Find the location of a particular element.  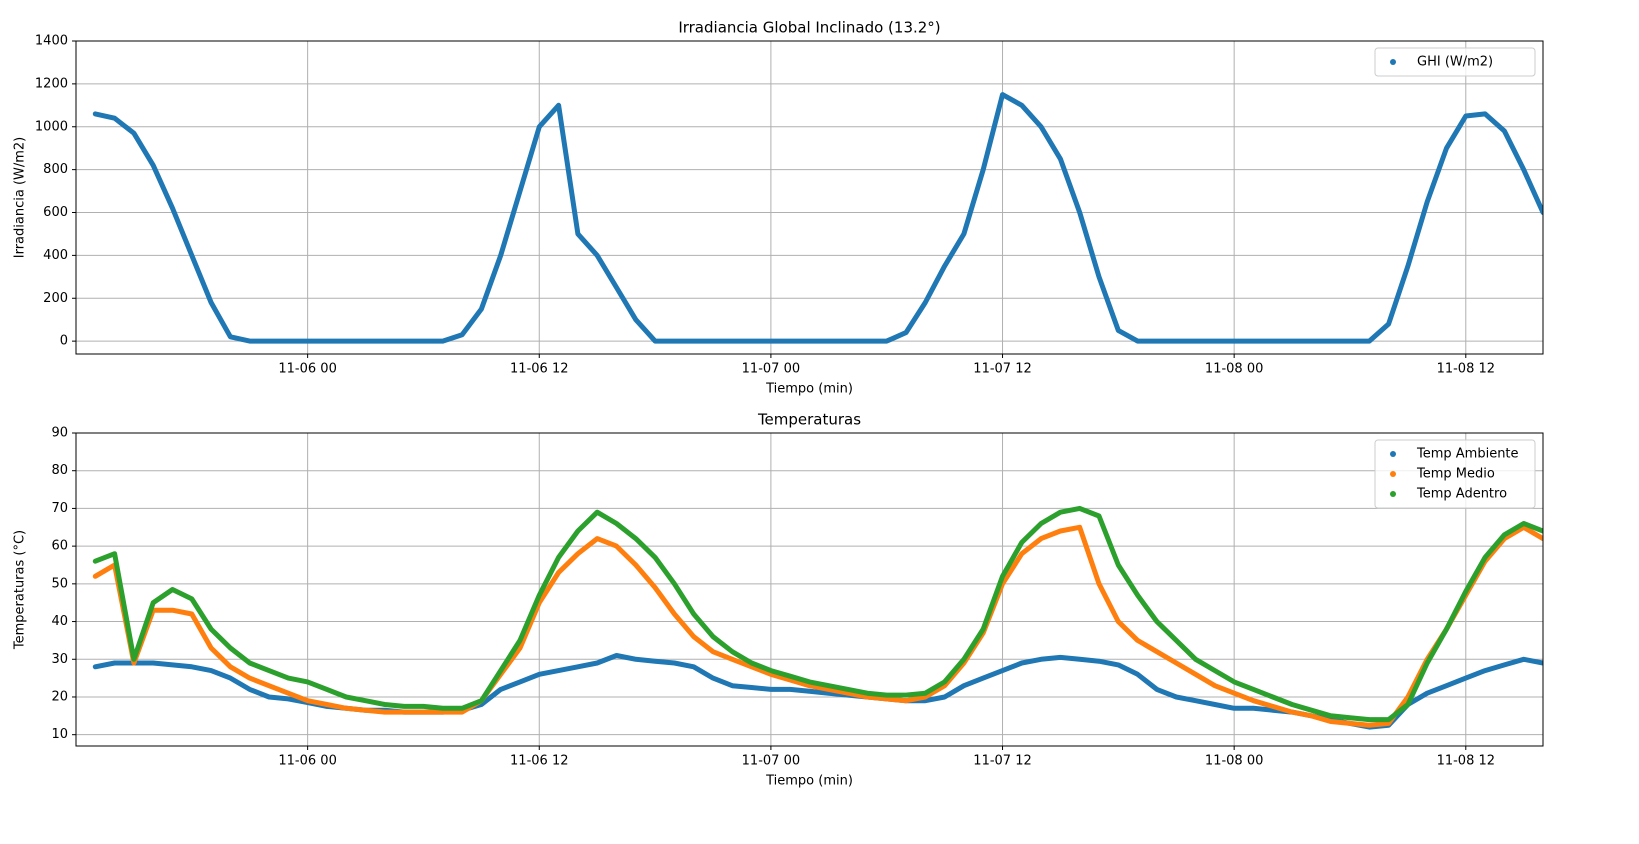

legend-label: Temp Adentro is located at coordinates (1461, 494).